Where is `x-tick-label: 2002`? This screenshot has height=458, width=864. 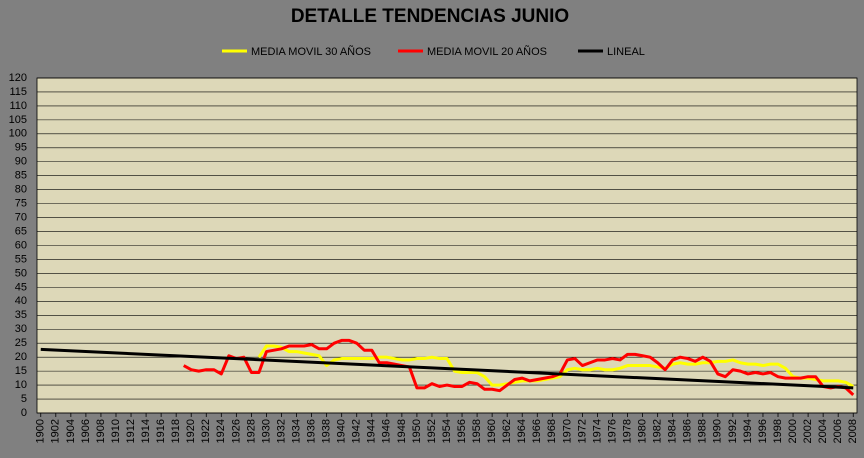
x-tick-label: 2002 is located at coordinates (808, 431).